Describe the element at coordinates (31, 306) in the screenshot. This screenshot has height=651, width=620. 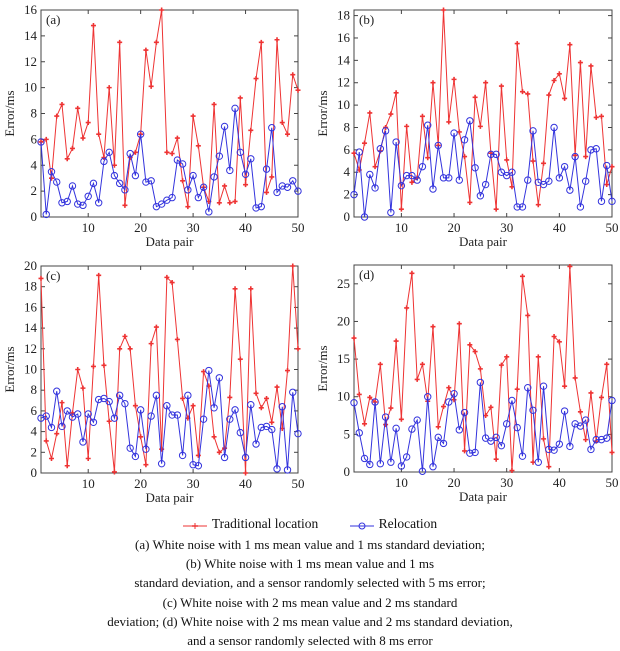
I see `y-tick-label: 16` at that location.